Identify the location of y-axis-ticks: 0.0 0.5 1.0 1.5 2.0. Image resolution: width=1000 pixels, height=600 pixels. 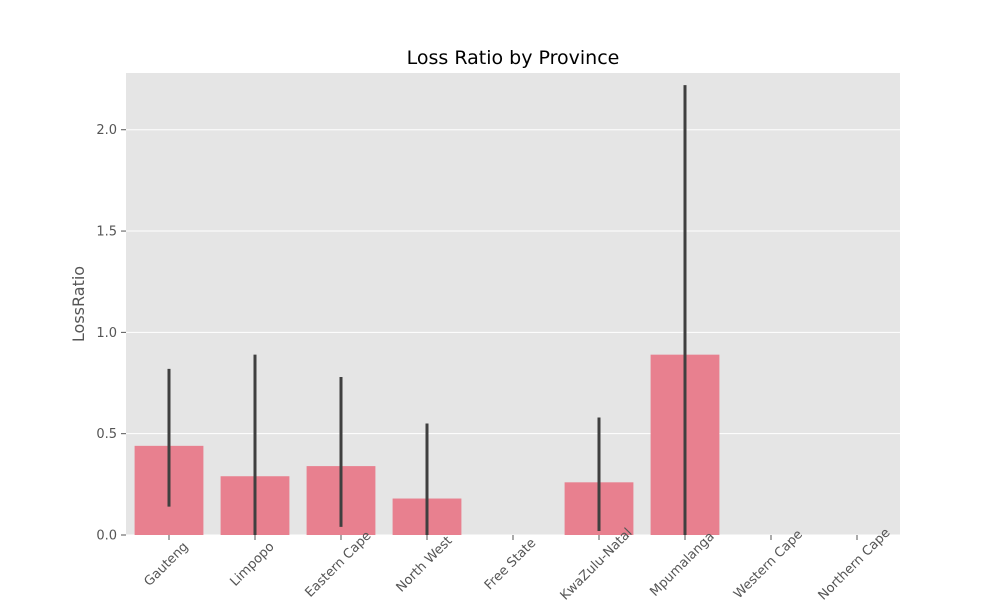
(111, 333).